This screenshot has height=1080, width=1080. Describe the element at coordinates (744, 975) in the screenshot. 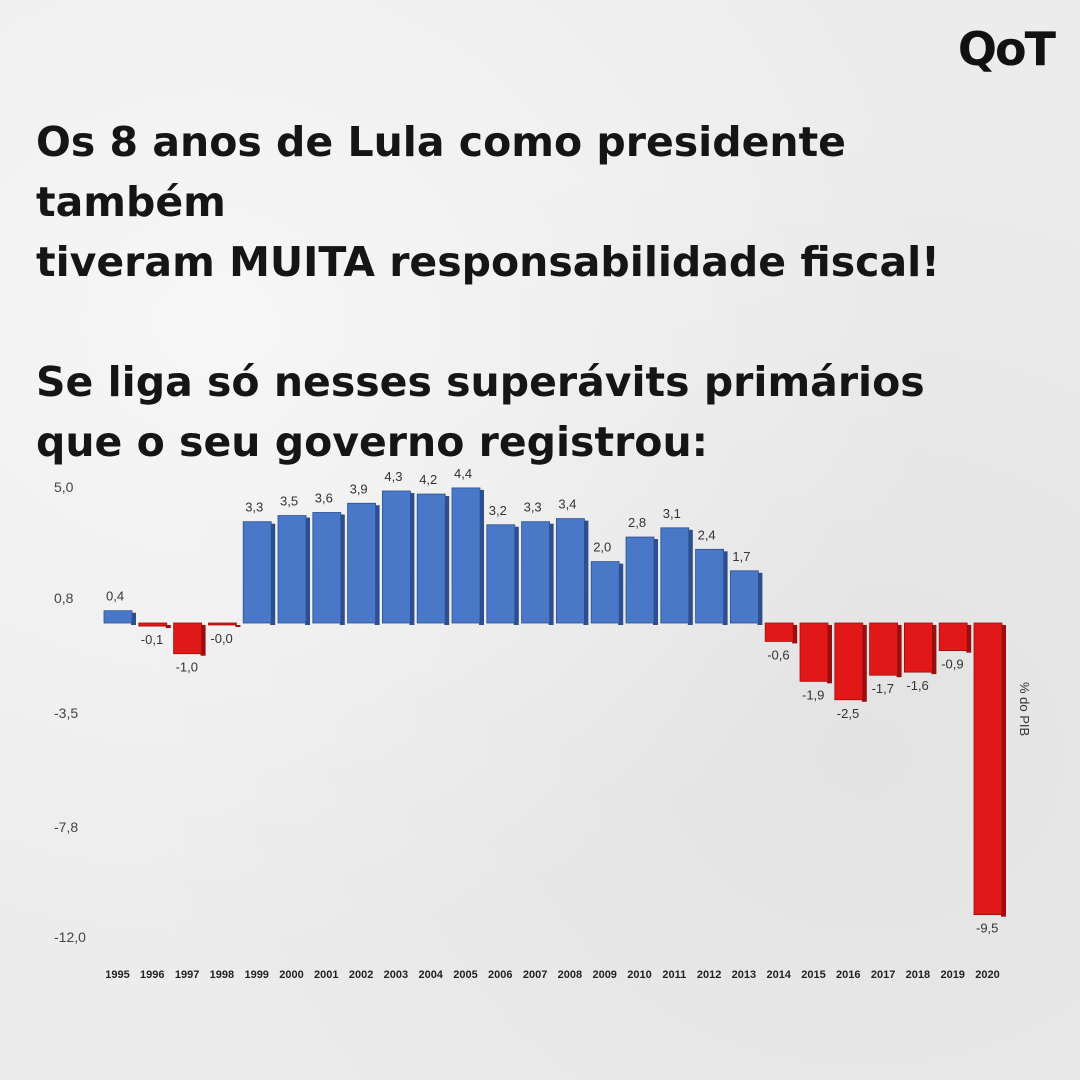

I see `x-tick-label: 2013` at that location.